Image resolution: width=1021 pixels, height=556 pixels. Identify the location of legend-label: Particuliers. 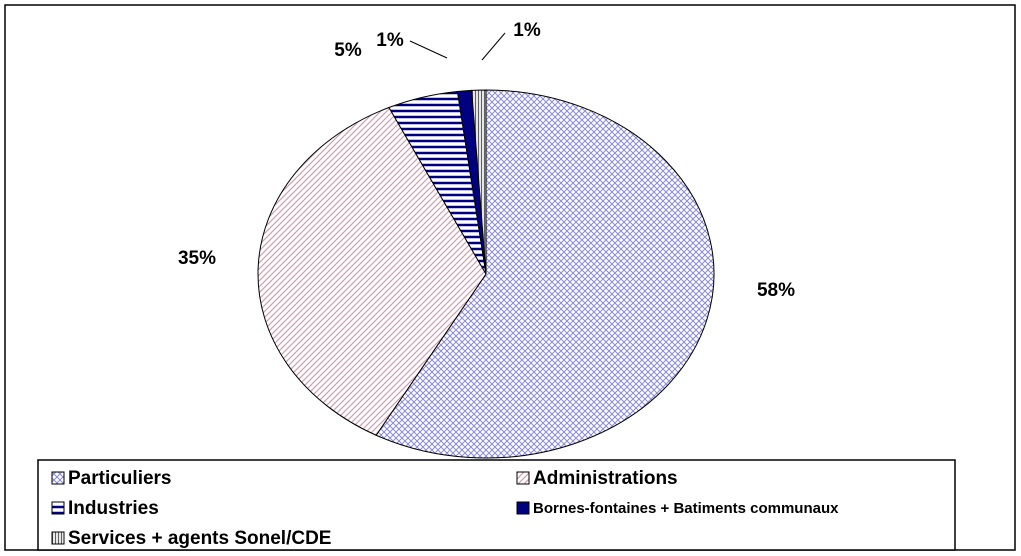
(120, 478).